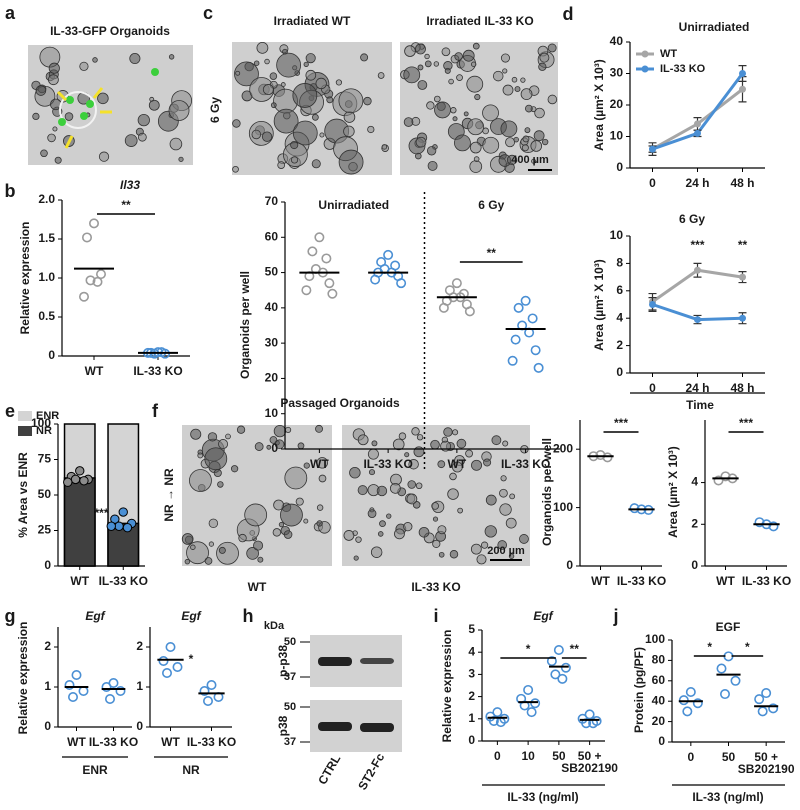  Describe the element at coordinates (435, 616) in the screenshot. I see `panel-letter: i` at that location.